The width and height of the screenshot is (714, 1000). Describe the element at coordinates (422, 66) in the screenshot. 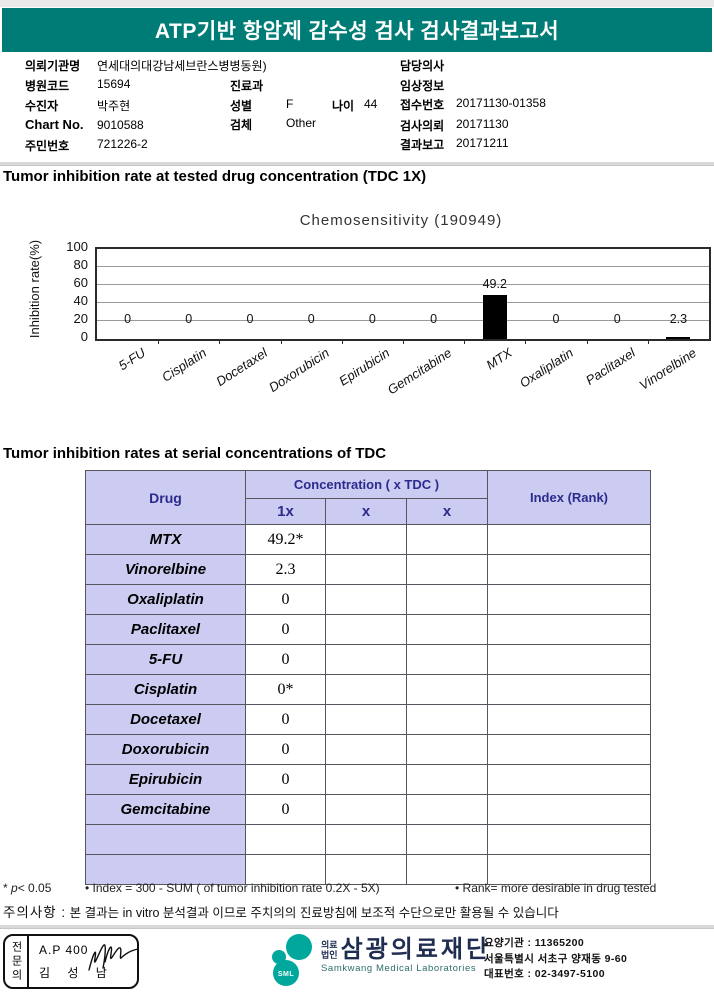

I see `doctor-label: 담당의사` at that location.